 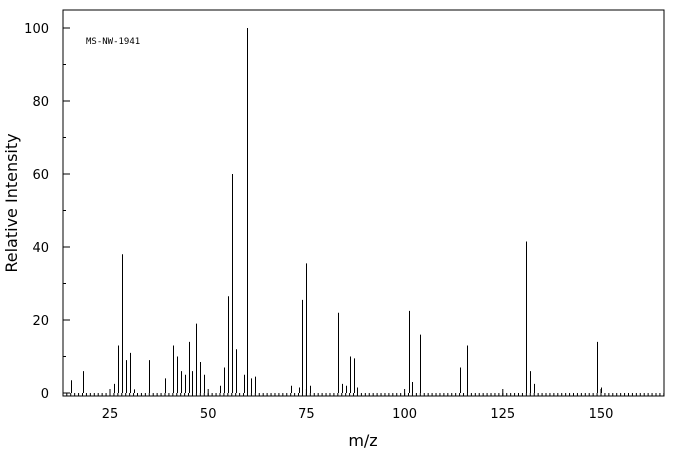 What do you see at coordinates (404, 414) in the screenshot?
I see `x-tick-label: 100` at bounding box center [404, 414].